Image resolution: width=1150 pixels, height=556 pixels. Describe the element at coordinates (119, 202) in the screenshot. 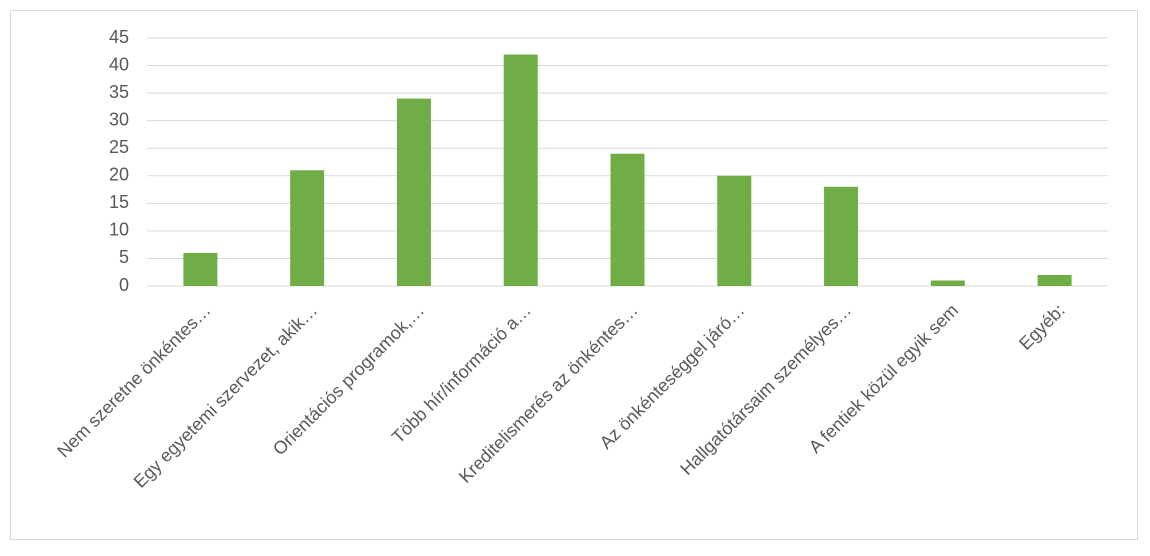

I see `y-tick-label: 15` at that location.